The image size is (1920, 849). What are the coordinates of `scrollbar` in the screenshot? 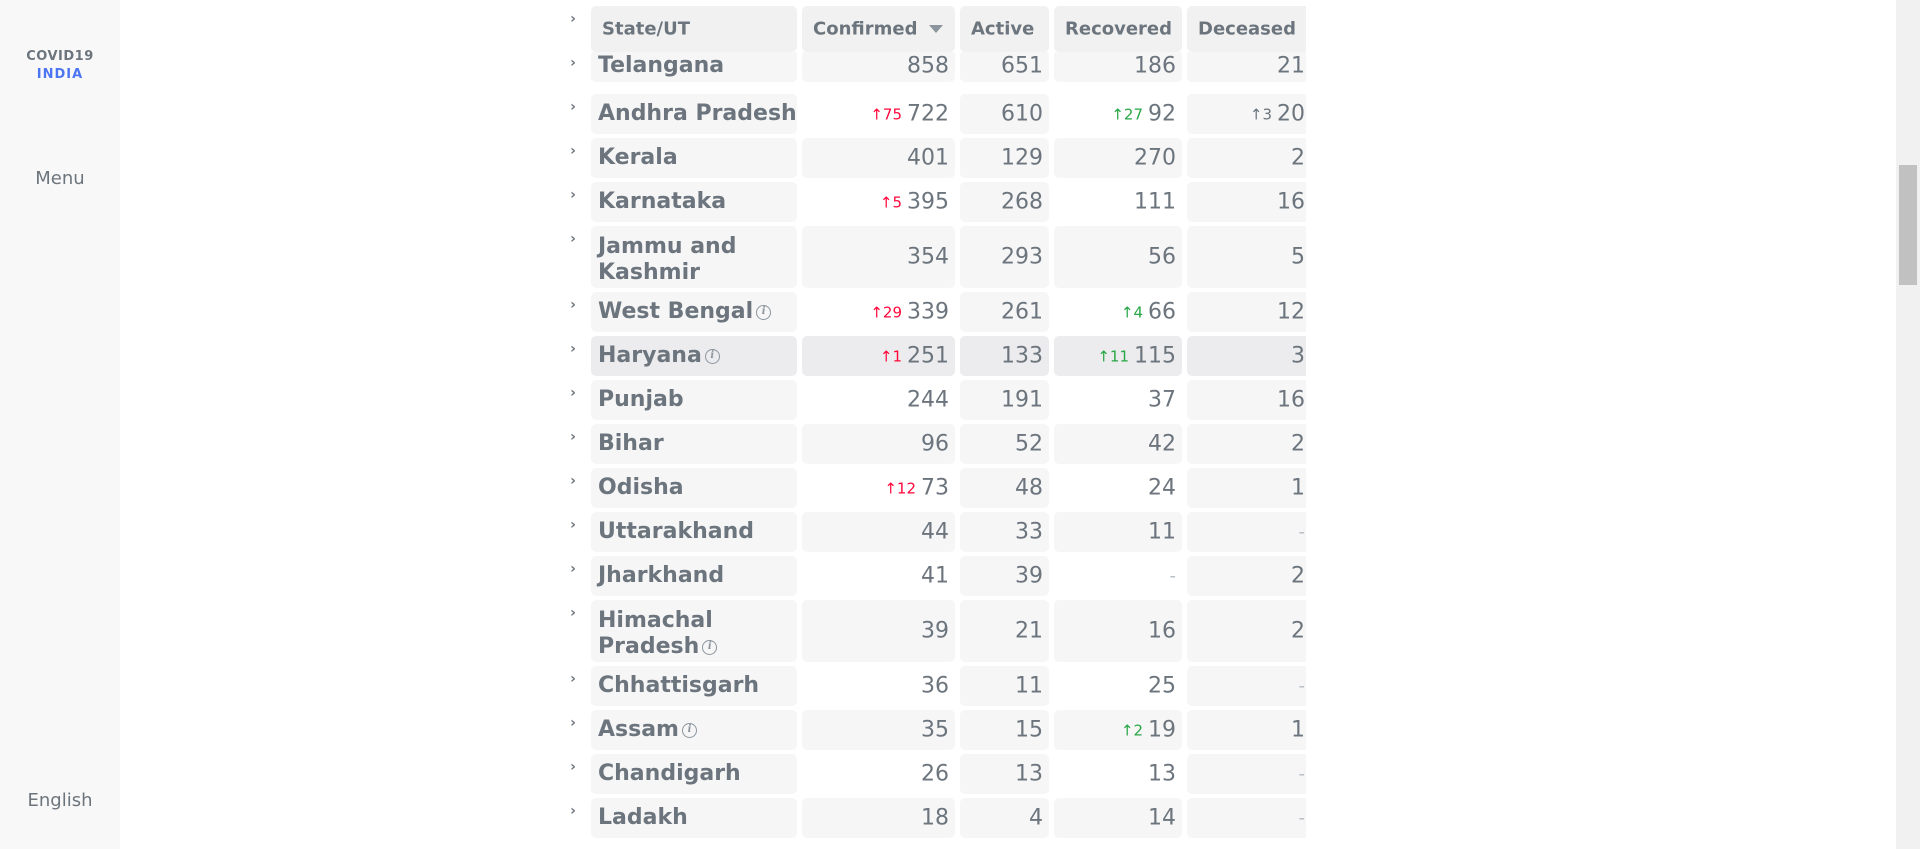 It's located at (1908, 424).